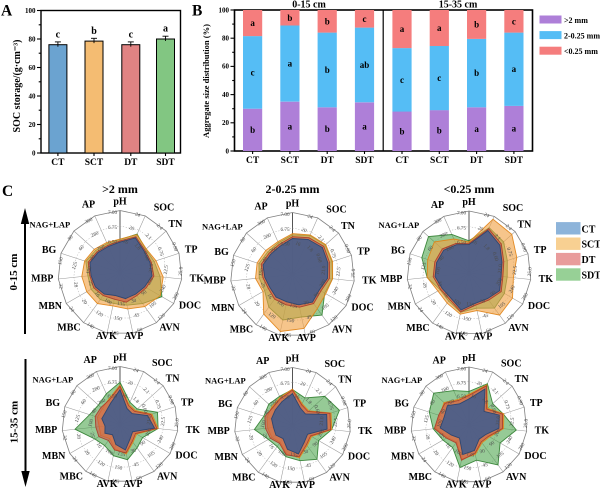  I want to click on svg-text: 28, so click(78, 437).